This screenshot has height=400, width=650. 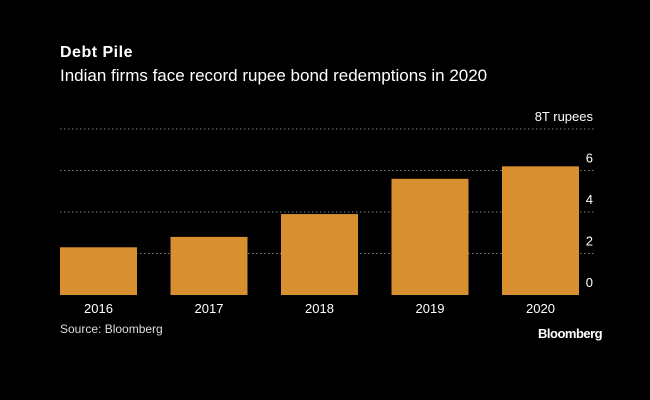 What do you see at coordinates (540, 308) in the screenshot?
I see `x-tick-label: 2020` at bounding box center [540, 308].